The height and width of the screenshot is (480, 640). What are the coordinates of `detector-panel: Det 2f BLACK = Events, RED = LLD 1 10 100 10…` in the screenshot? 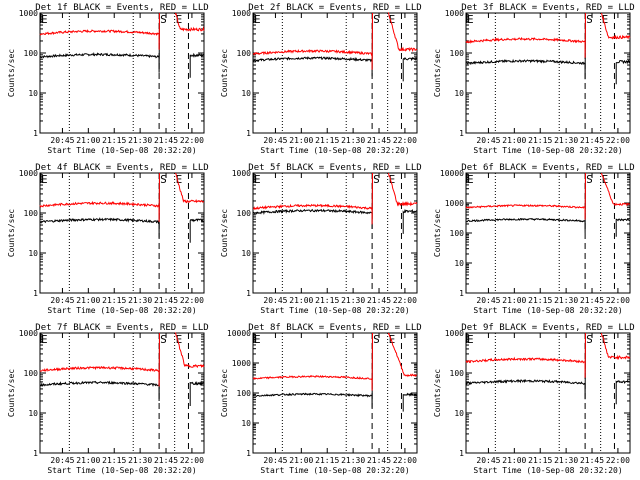 It's located at (321, 79).